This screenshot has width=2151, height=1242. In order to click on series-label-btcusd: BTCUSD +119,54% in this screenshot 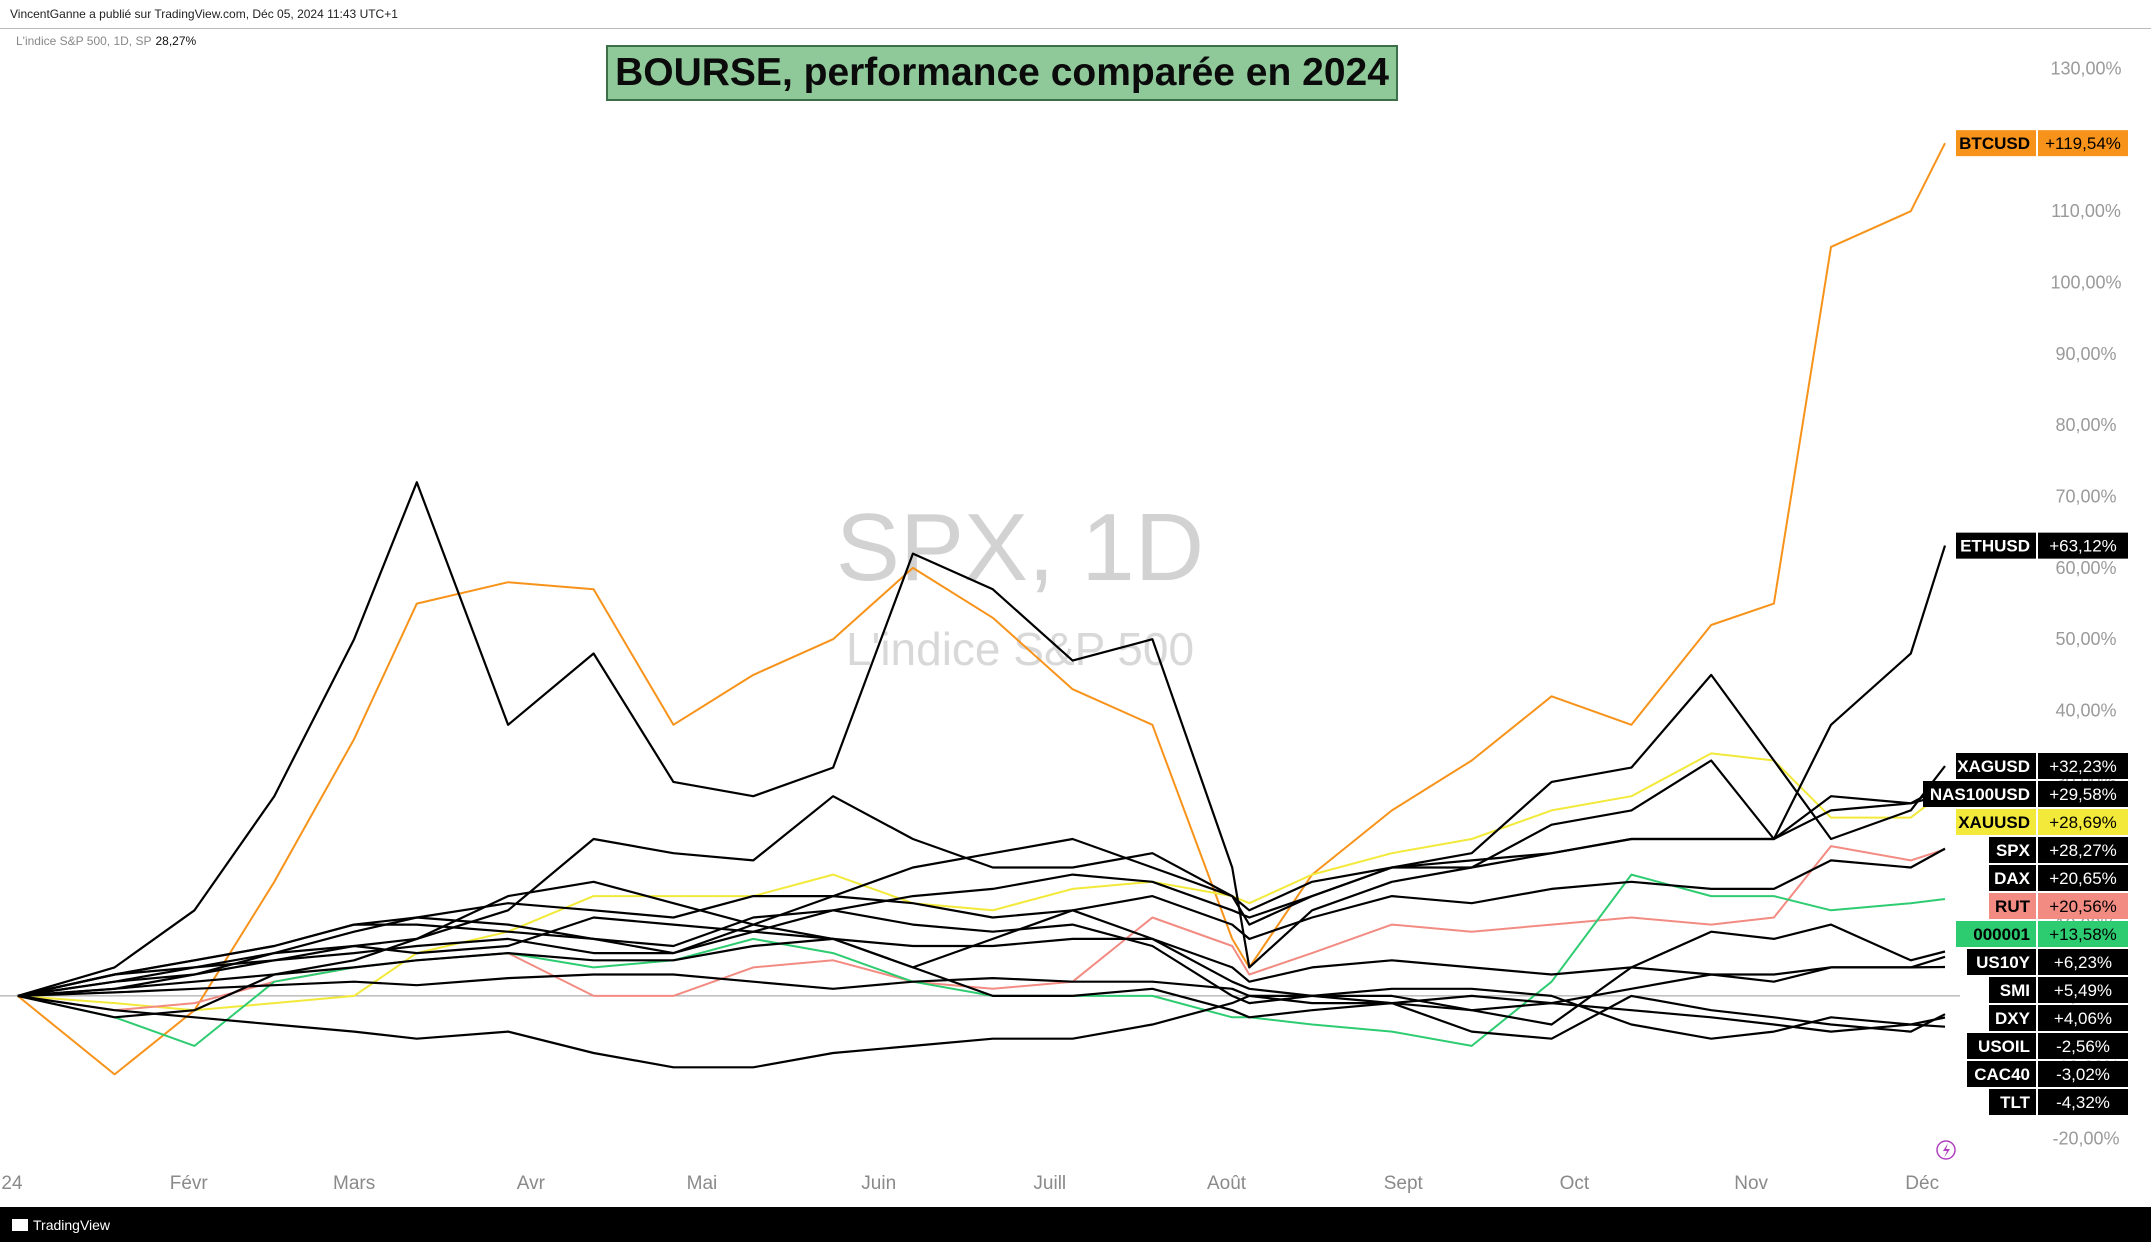, I will do `click(2042, 143)`.